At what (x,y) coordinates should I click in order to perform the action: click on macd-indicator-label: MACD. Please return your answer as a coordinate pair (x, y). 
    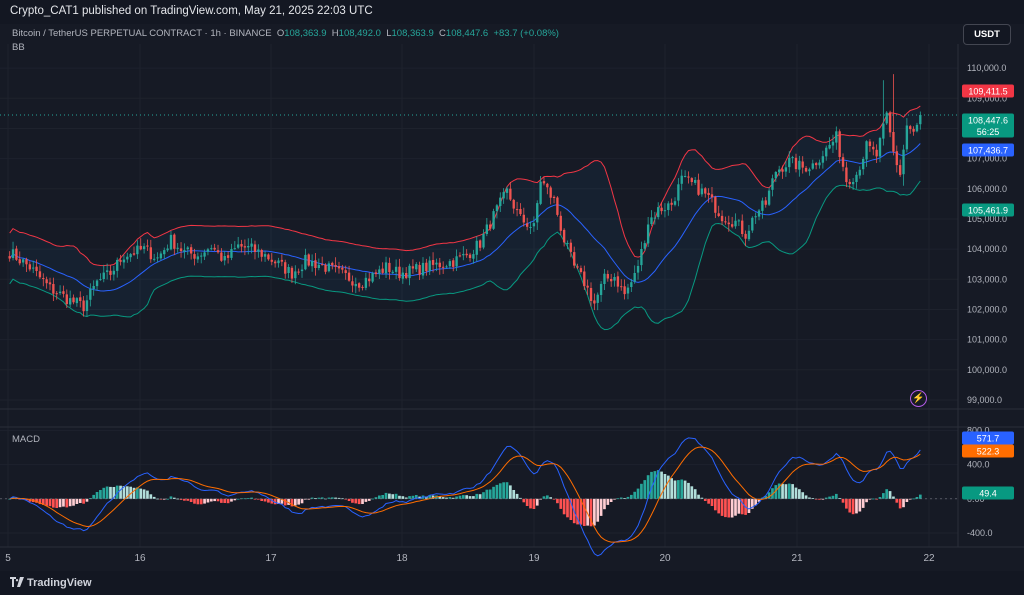
    Looking at the image, I should click on (26, 439).